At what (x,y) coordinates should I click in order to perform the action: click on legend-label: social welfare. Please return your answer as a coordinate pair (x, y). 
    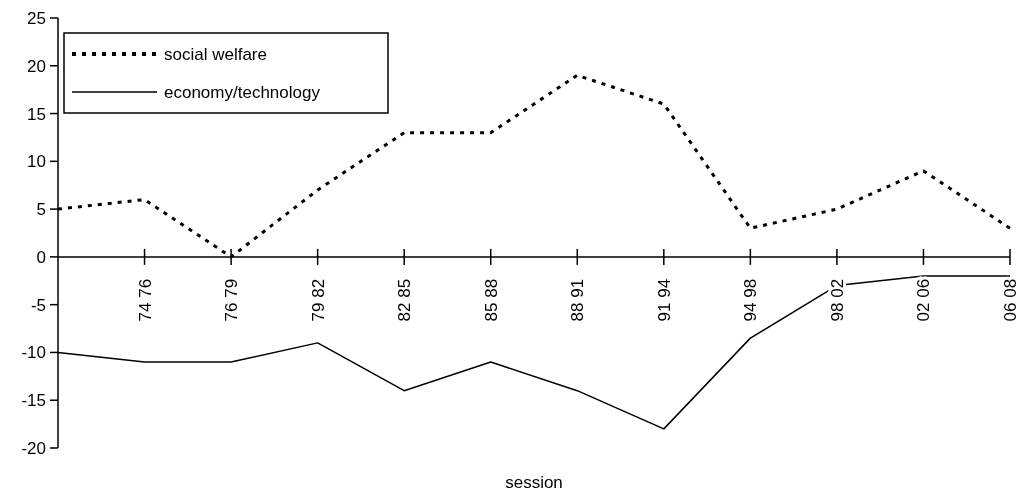
    Looking at the image, I should click on (215, 54).